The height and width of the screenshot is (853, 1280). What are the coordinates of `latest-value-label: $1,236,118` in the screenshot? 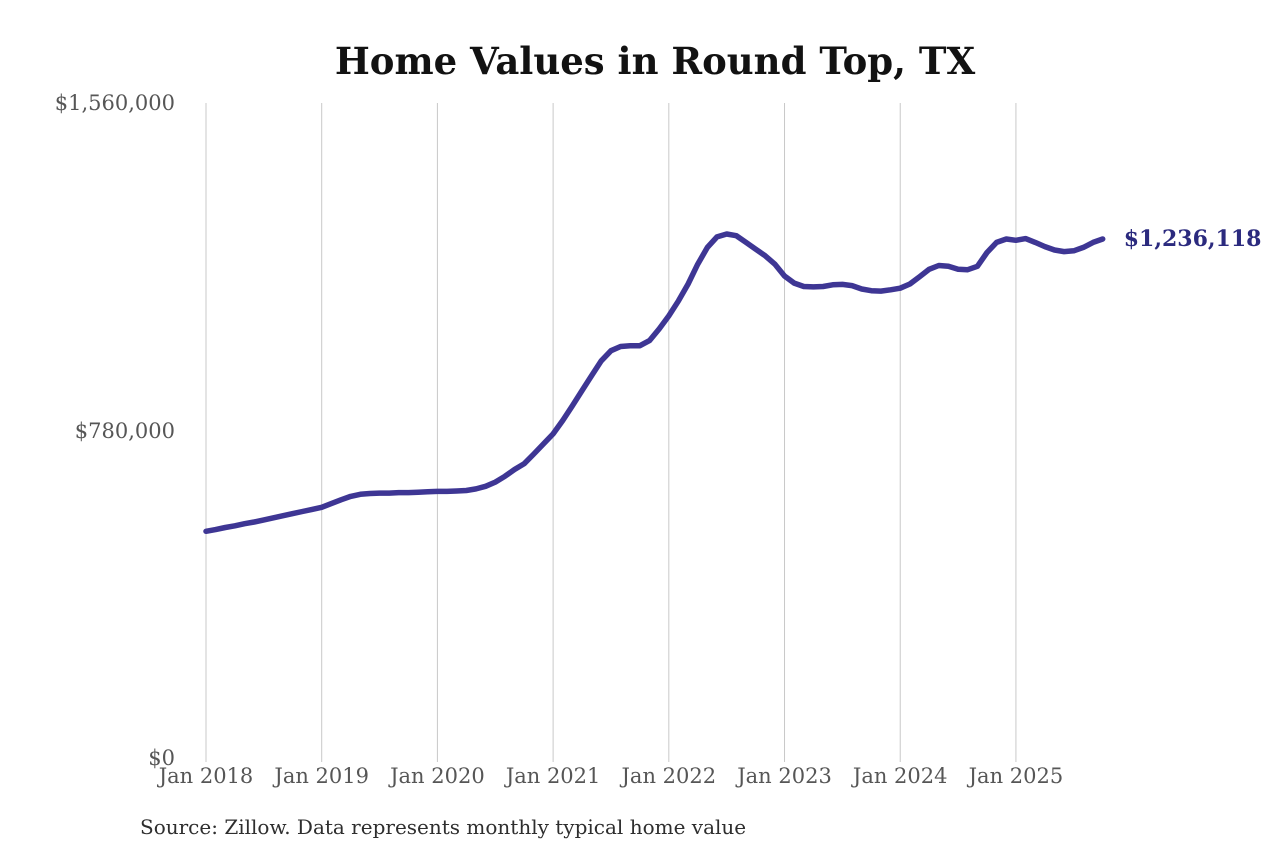 It's located at (1192, 238).